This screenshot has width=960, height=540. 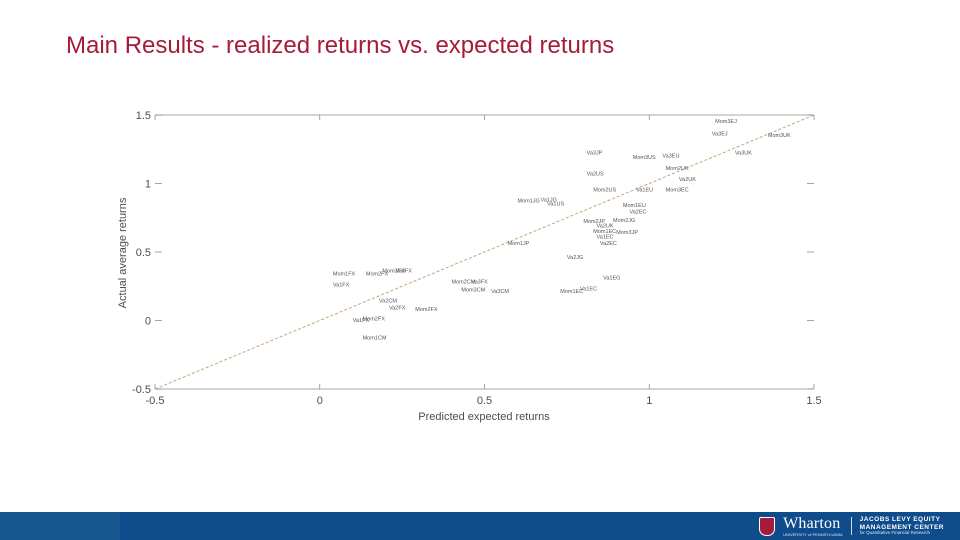 What do you see at coordinates (519, 244) in the screenshot?
I see `data-point-label: Mom1JP` at bounding box center [519, 244].